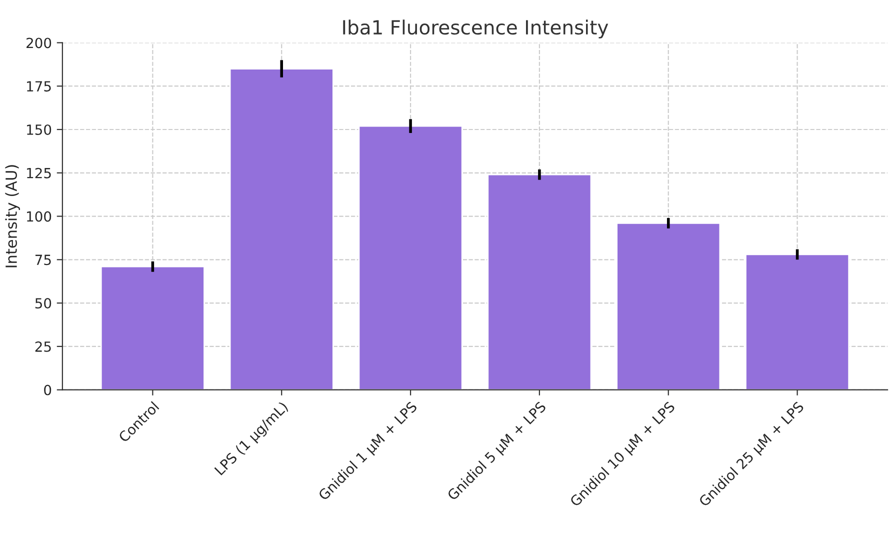 The image size is (892, 534). Describe the element at coordinates (39, 86) in the screenshot. I see `y-tick-label: 175` at that location.